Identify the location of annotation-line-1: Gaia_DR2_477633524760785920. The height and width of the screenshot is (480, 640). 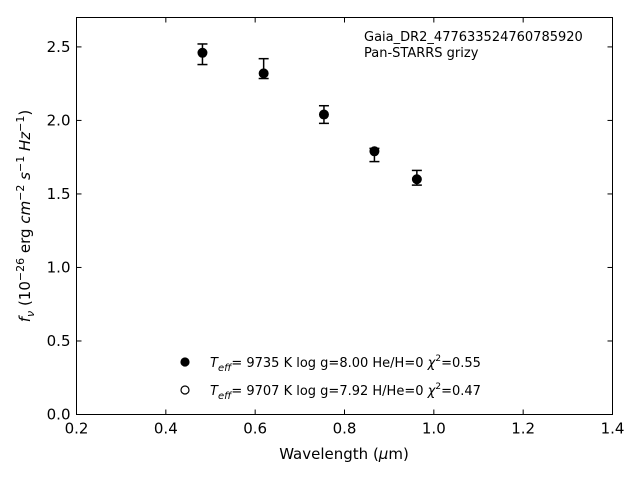
(473, 37).